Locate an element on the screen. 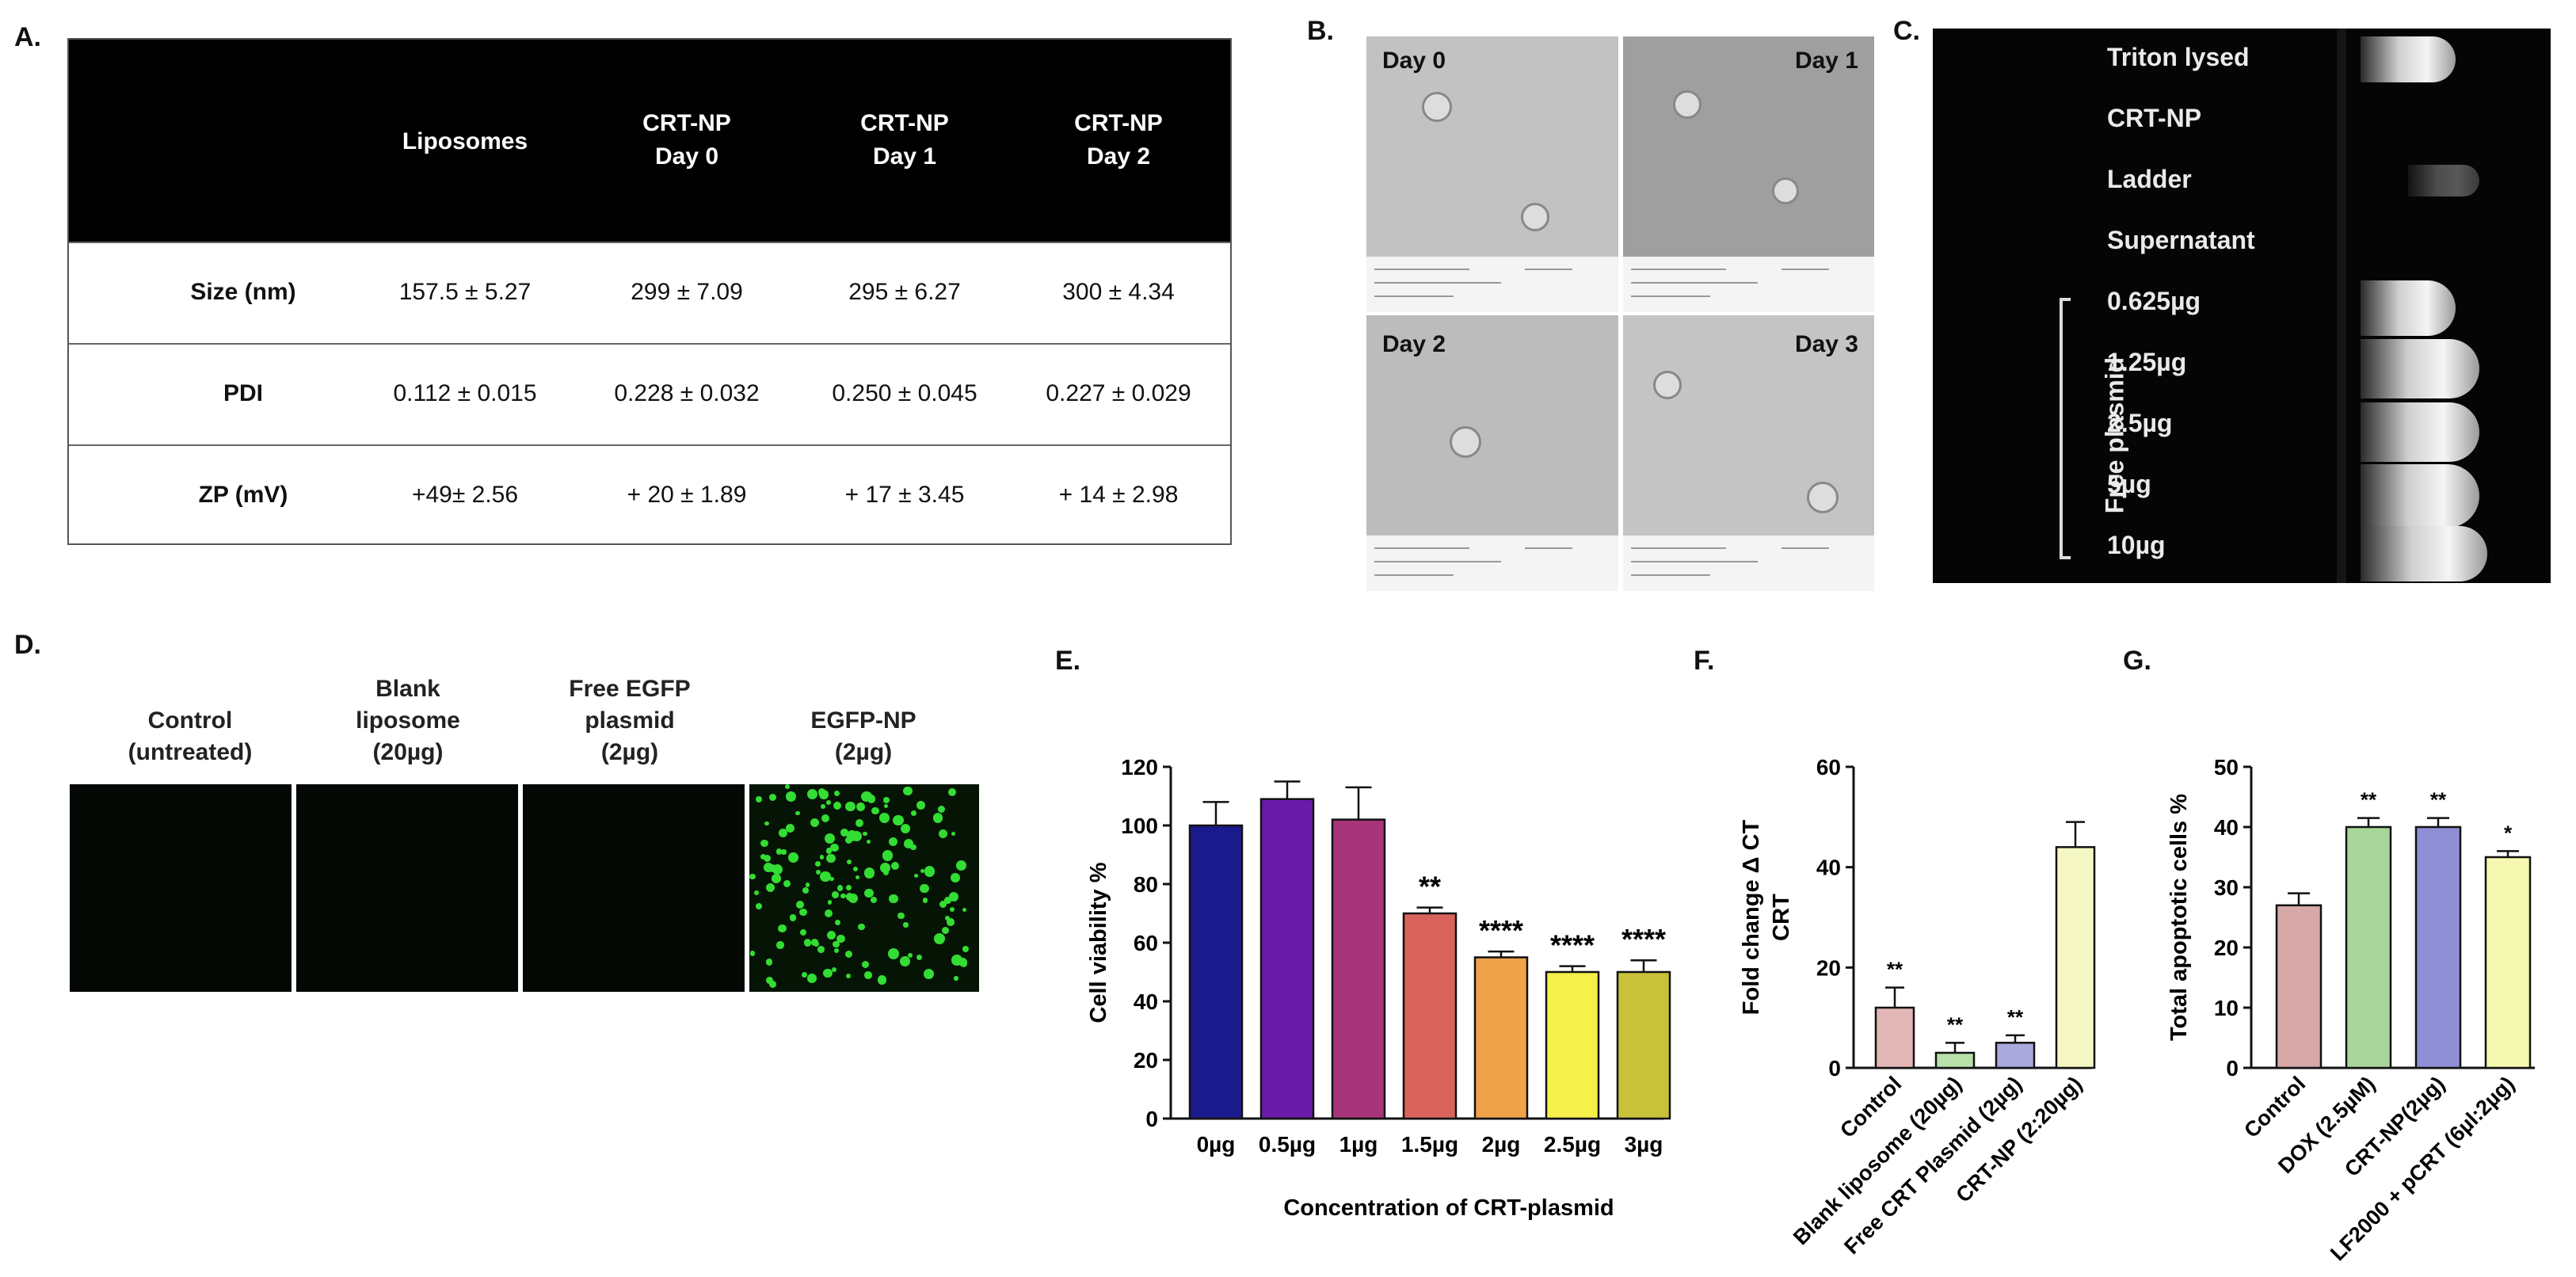 This screenshot has width=2576, height=1277. table-header-day0: CRT-NP Day 0 is located at coordinates (687, 140).